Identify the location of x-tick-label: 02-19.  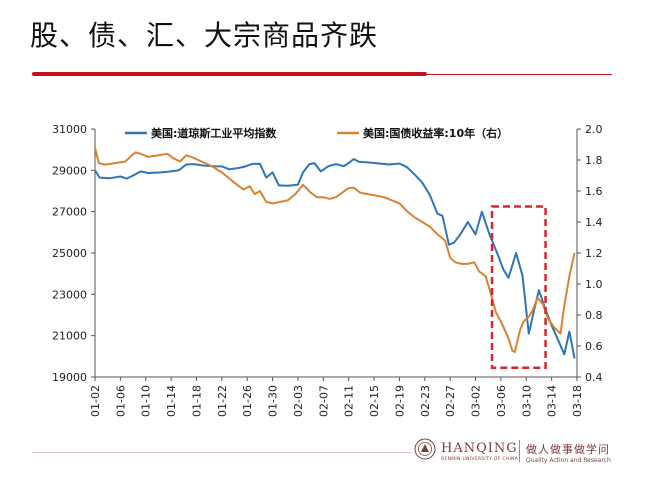
(399, 401).